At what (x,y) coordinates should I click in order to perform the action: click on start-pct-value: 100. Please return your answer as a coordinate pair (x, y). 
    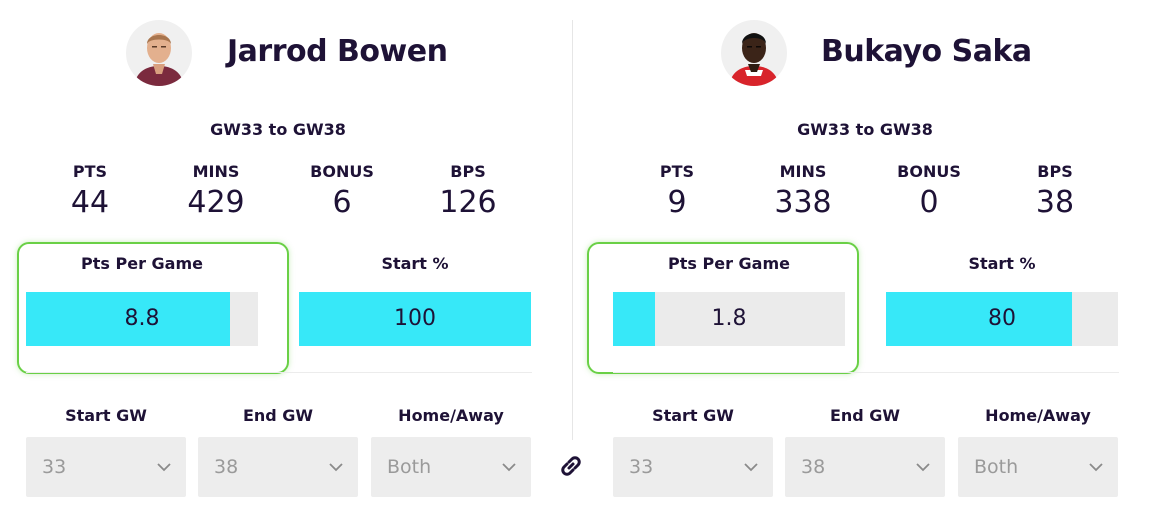
    Looking at the image, I should click on (415, 318).